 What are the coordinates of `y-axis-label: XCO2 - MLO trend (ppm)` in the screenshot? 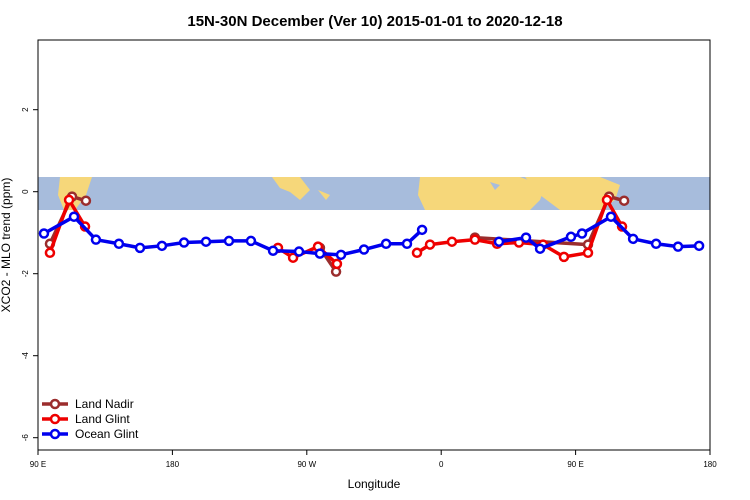 It's located at (6, 245).